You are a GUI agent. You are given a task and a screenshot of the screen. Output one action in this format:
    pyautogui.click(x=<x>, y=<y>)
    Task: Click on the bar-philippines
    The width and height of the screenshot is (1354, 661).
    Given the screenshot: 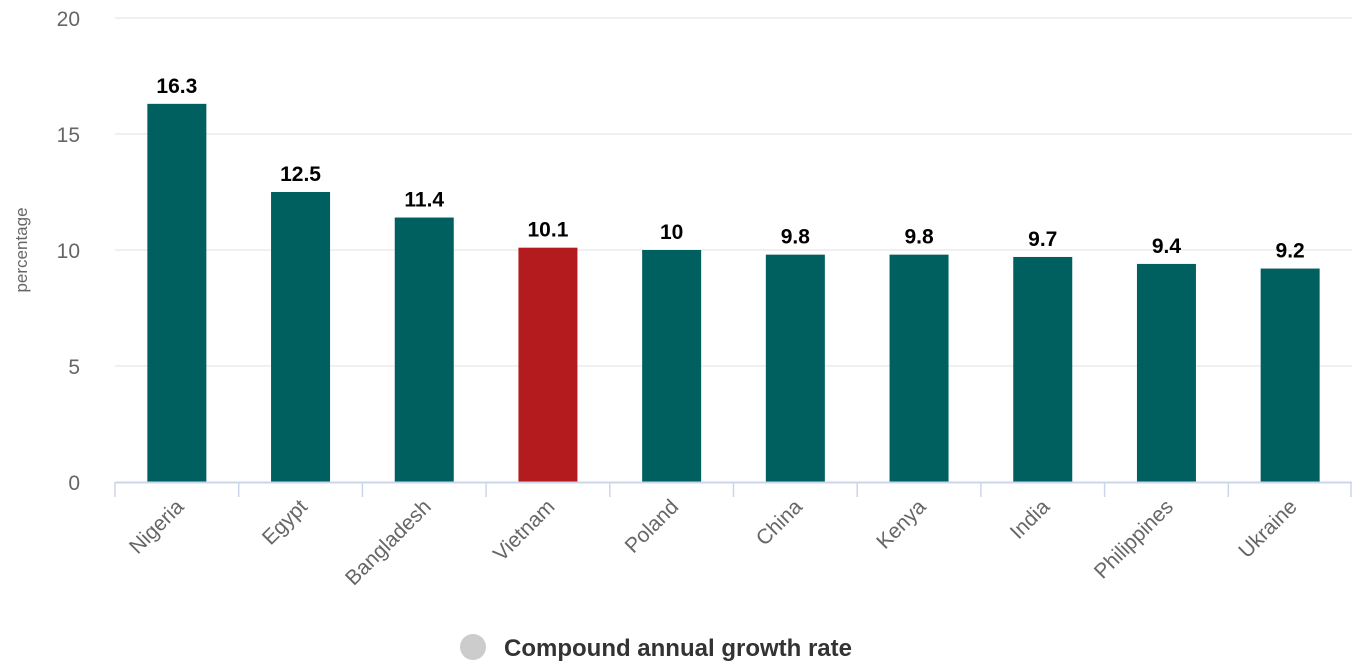 What is the action you would take?
    pyautogui.click(x=1166, y=372)
    